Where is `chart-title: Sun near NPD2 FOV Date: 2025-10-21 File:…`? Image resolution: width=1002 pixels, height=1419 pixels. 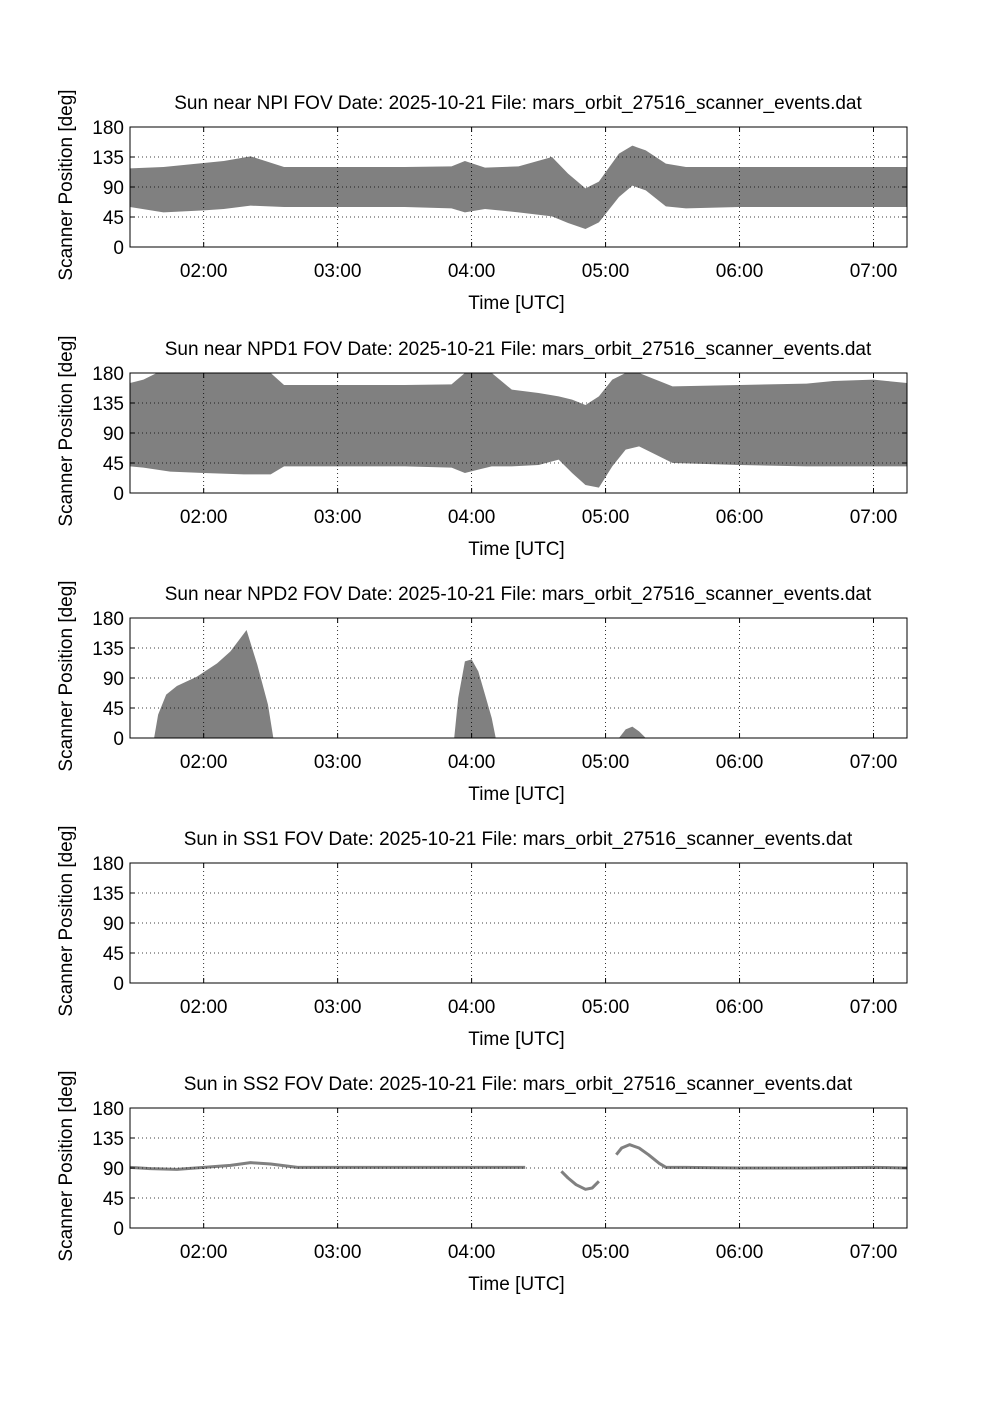
chart-title: Sun near NPD2 FOV Date: 2025-10-21 File:… is located at coordinates (518, 594).